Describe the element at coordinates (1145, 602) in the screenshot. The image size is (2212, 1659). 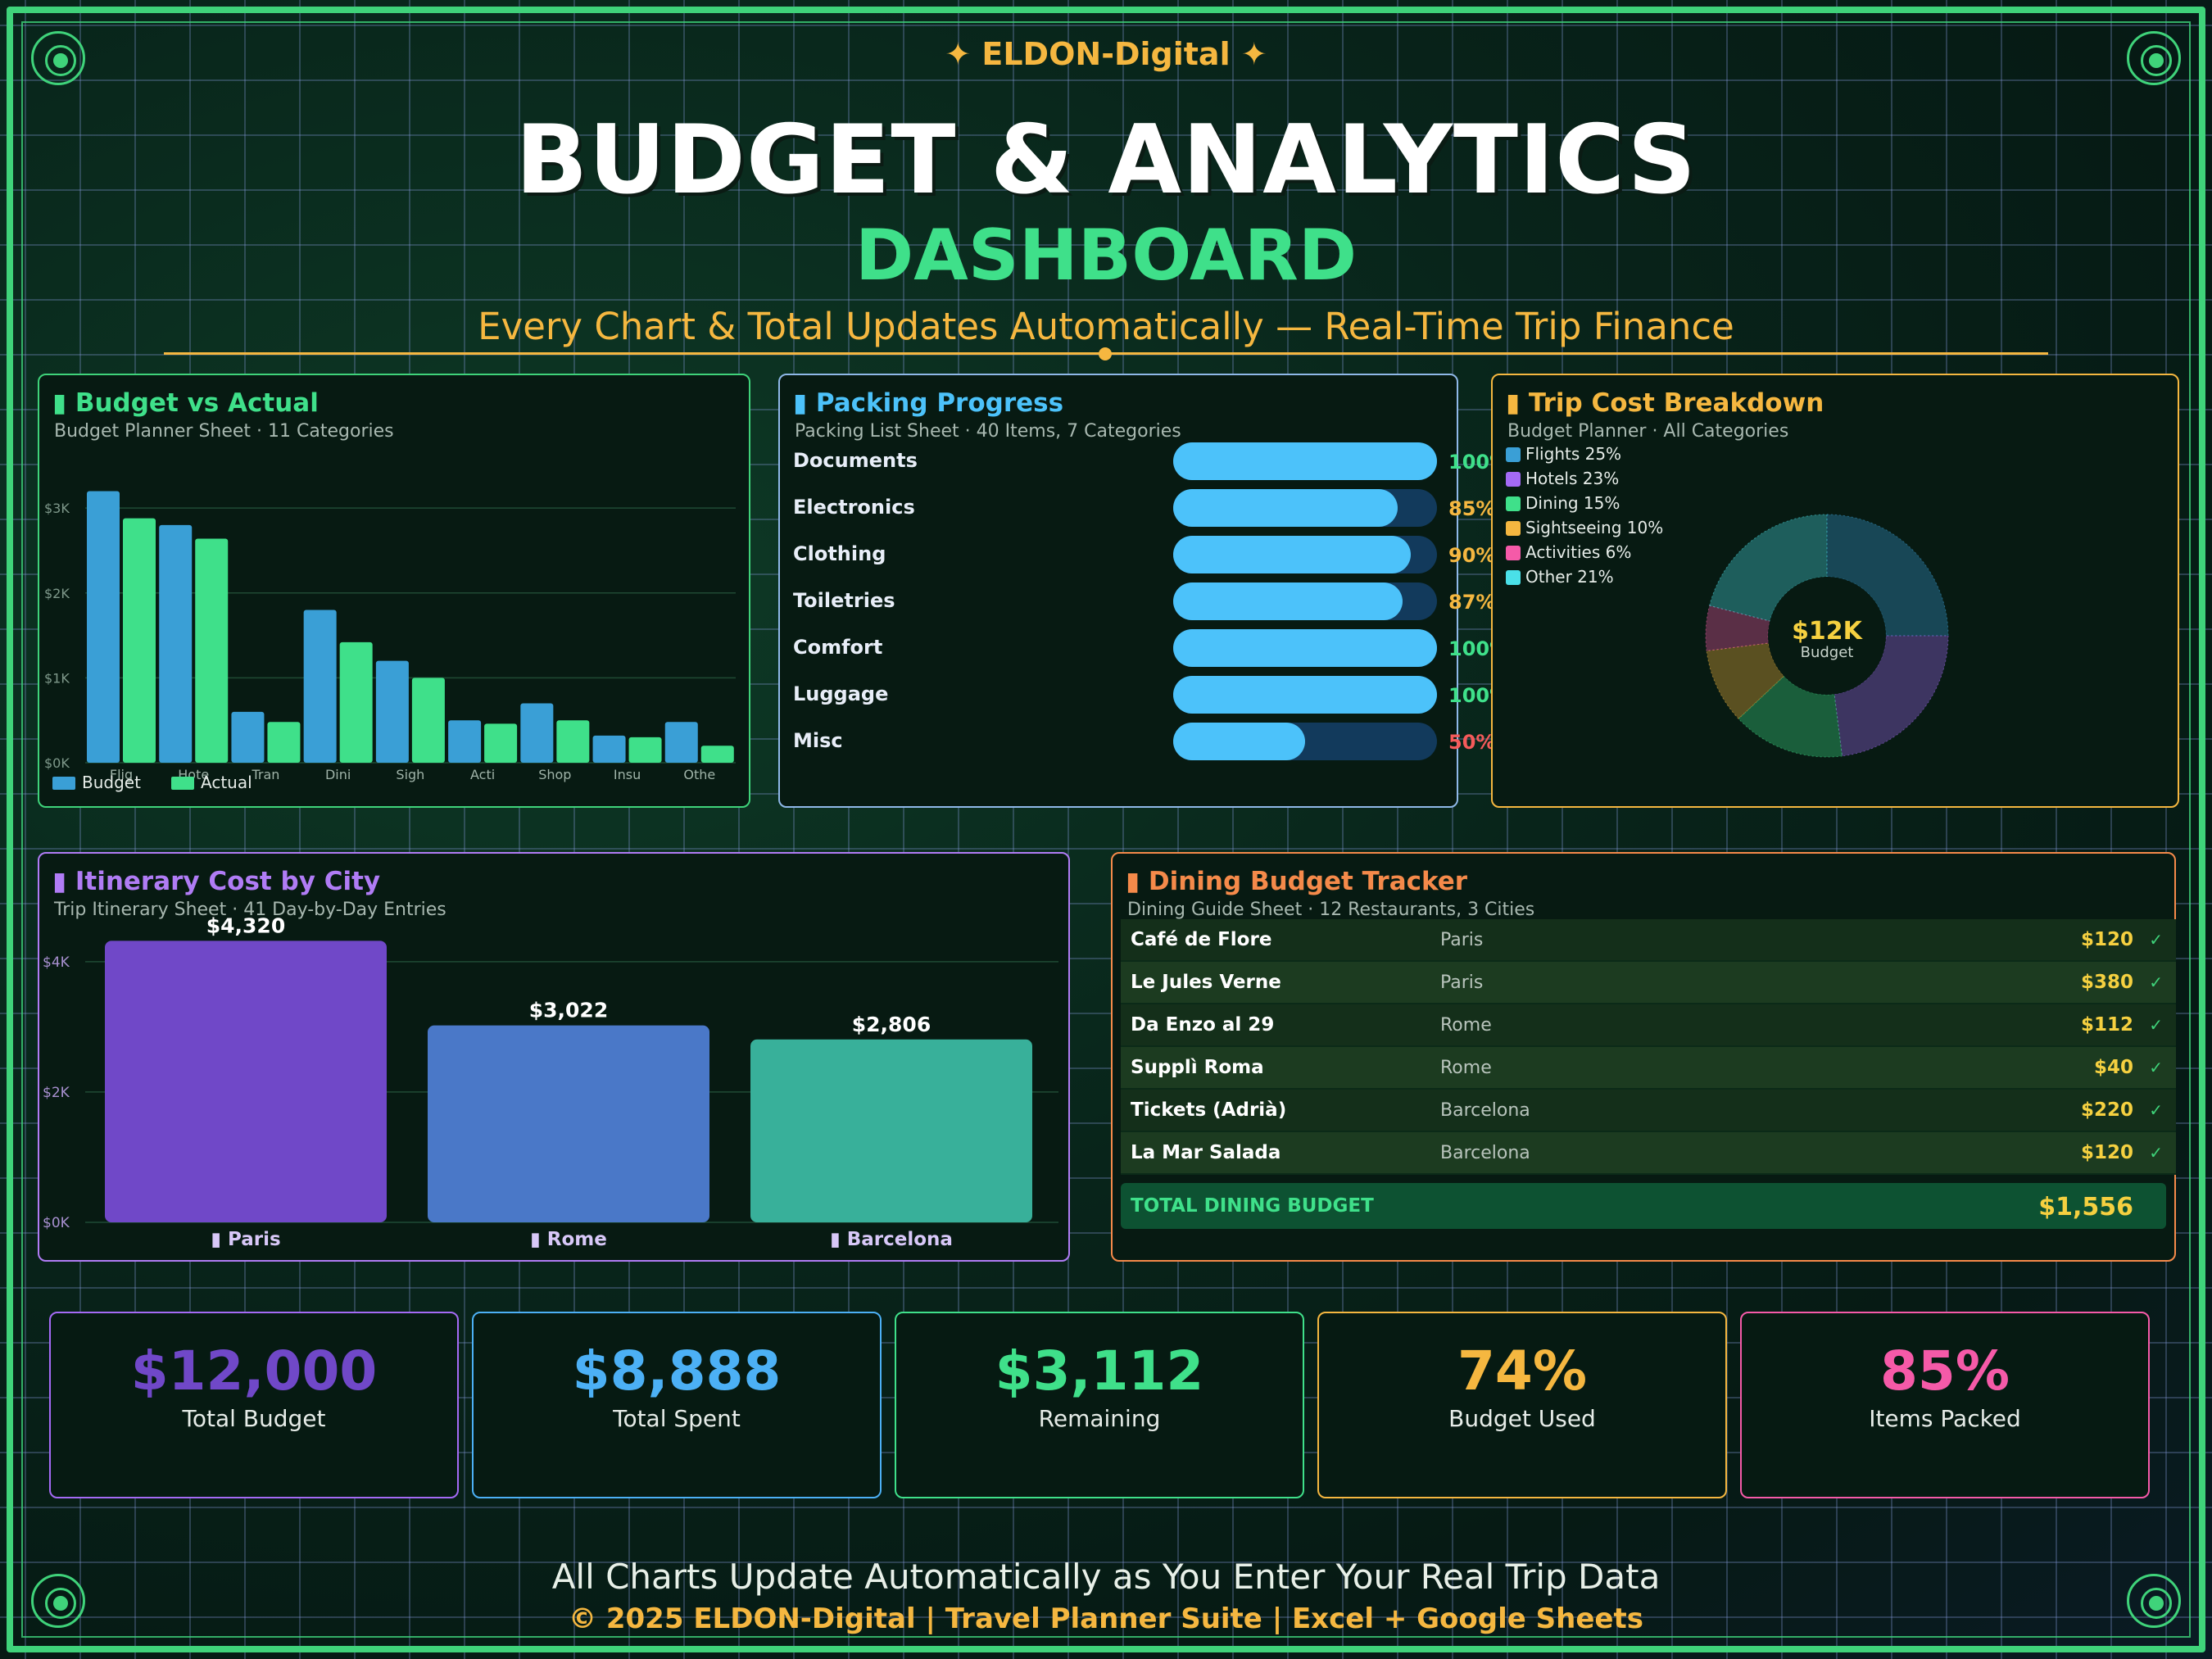
I see `packing-row: Toiletries 87%` at that location.